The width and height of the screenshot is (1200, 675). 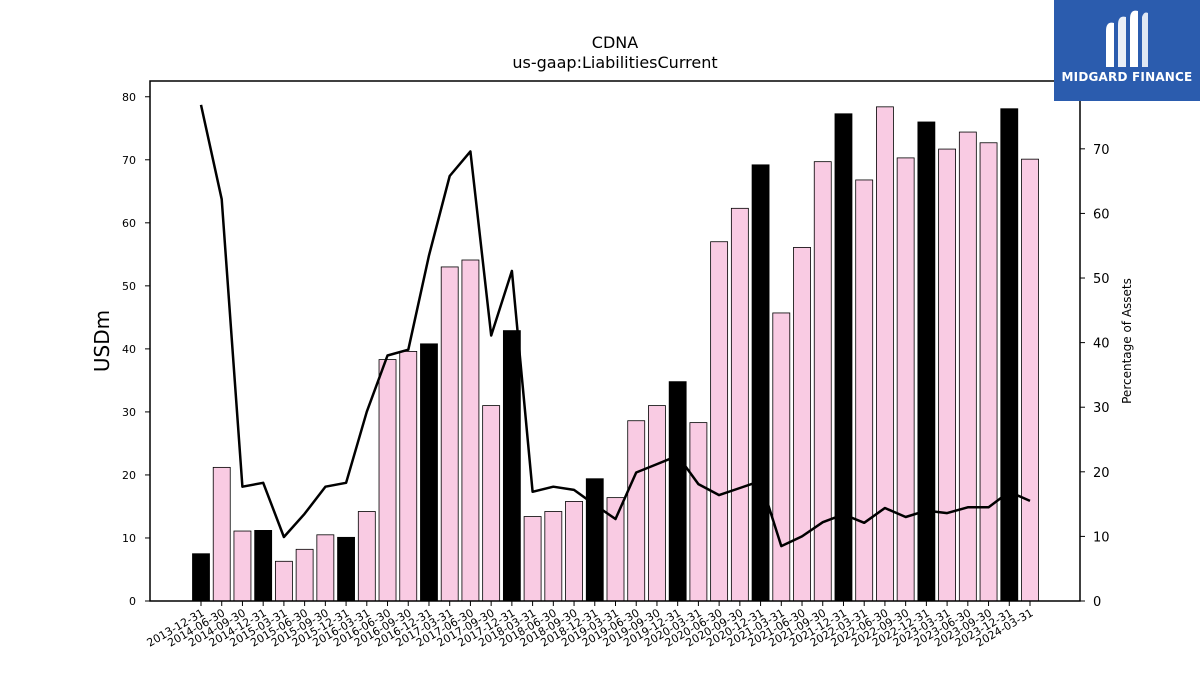 What do you see at coordinates (1101, 279) in the screenshot?
I see `y2-tick-label: 50` at bounding box center [1101, 279].